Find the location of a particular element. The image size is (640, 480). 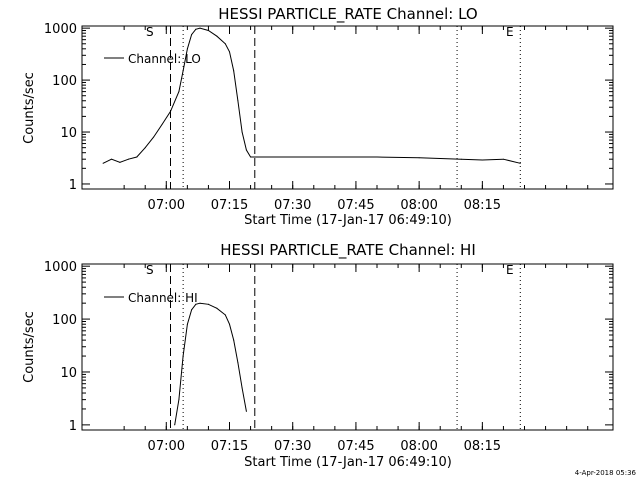

legend: Channel: LO is located at coordinates (152, 59).